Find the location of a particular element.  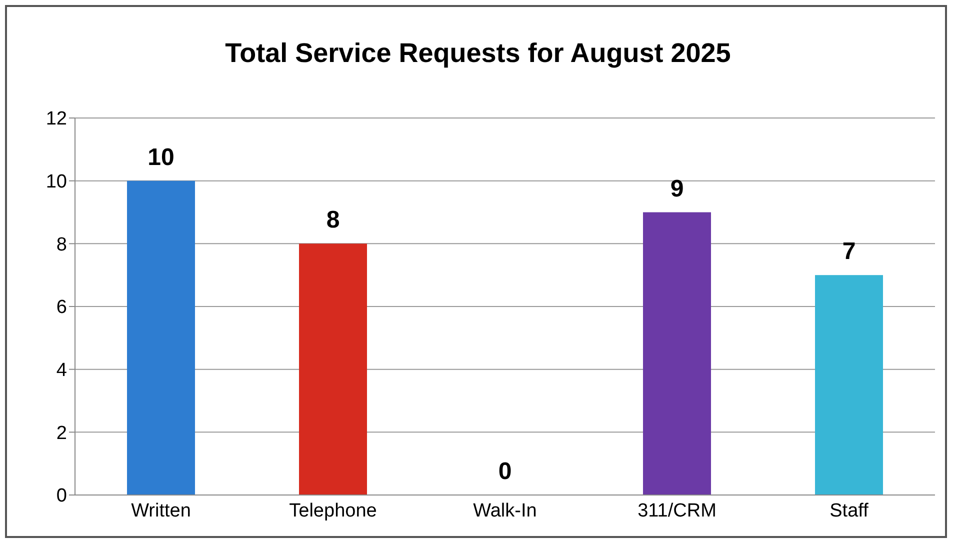

x-tick-label: Walk-In is located at coordinates (505, 511).